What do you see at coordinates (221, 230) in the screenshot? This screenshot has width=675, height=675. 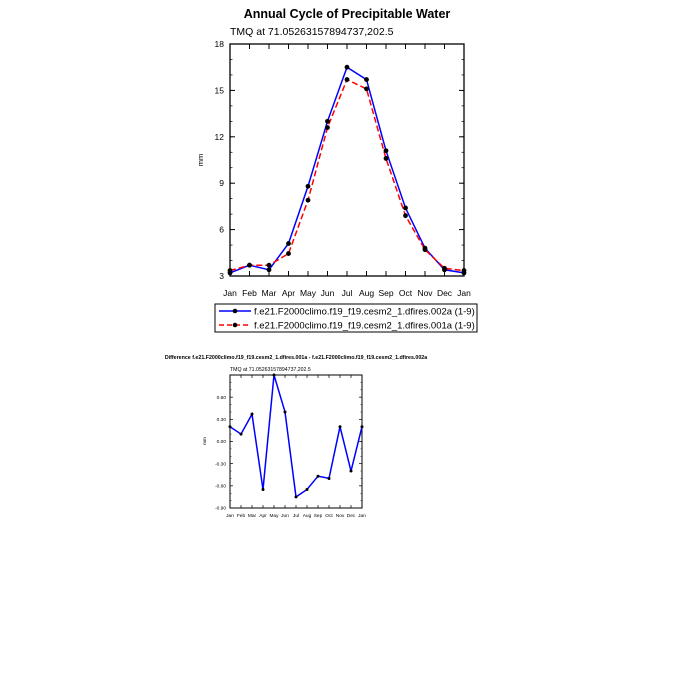 I see `y-tick-label: 6` at bounding box center [221, 230].